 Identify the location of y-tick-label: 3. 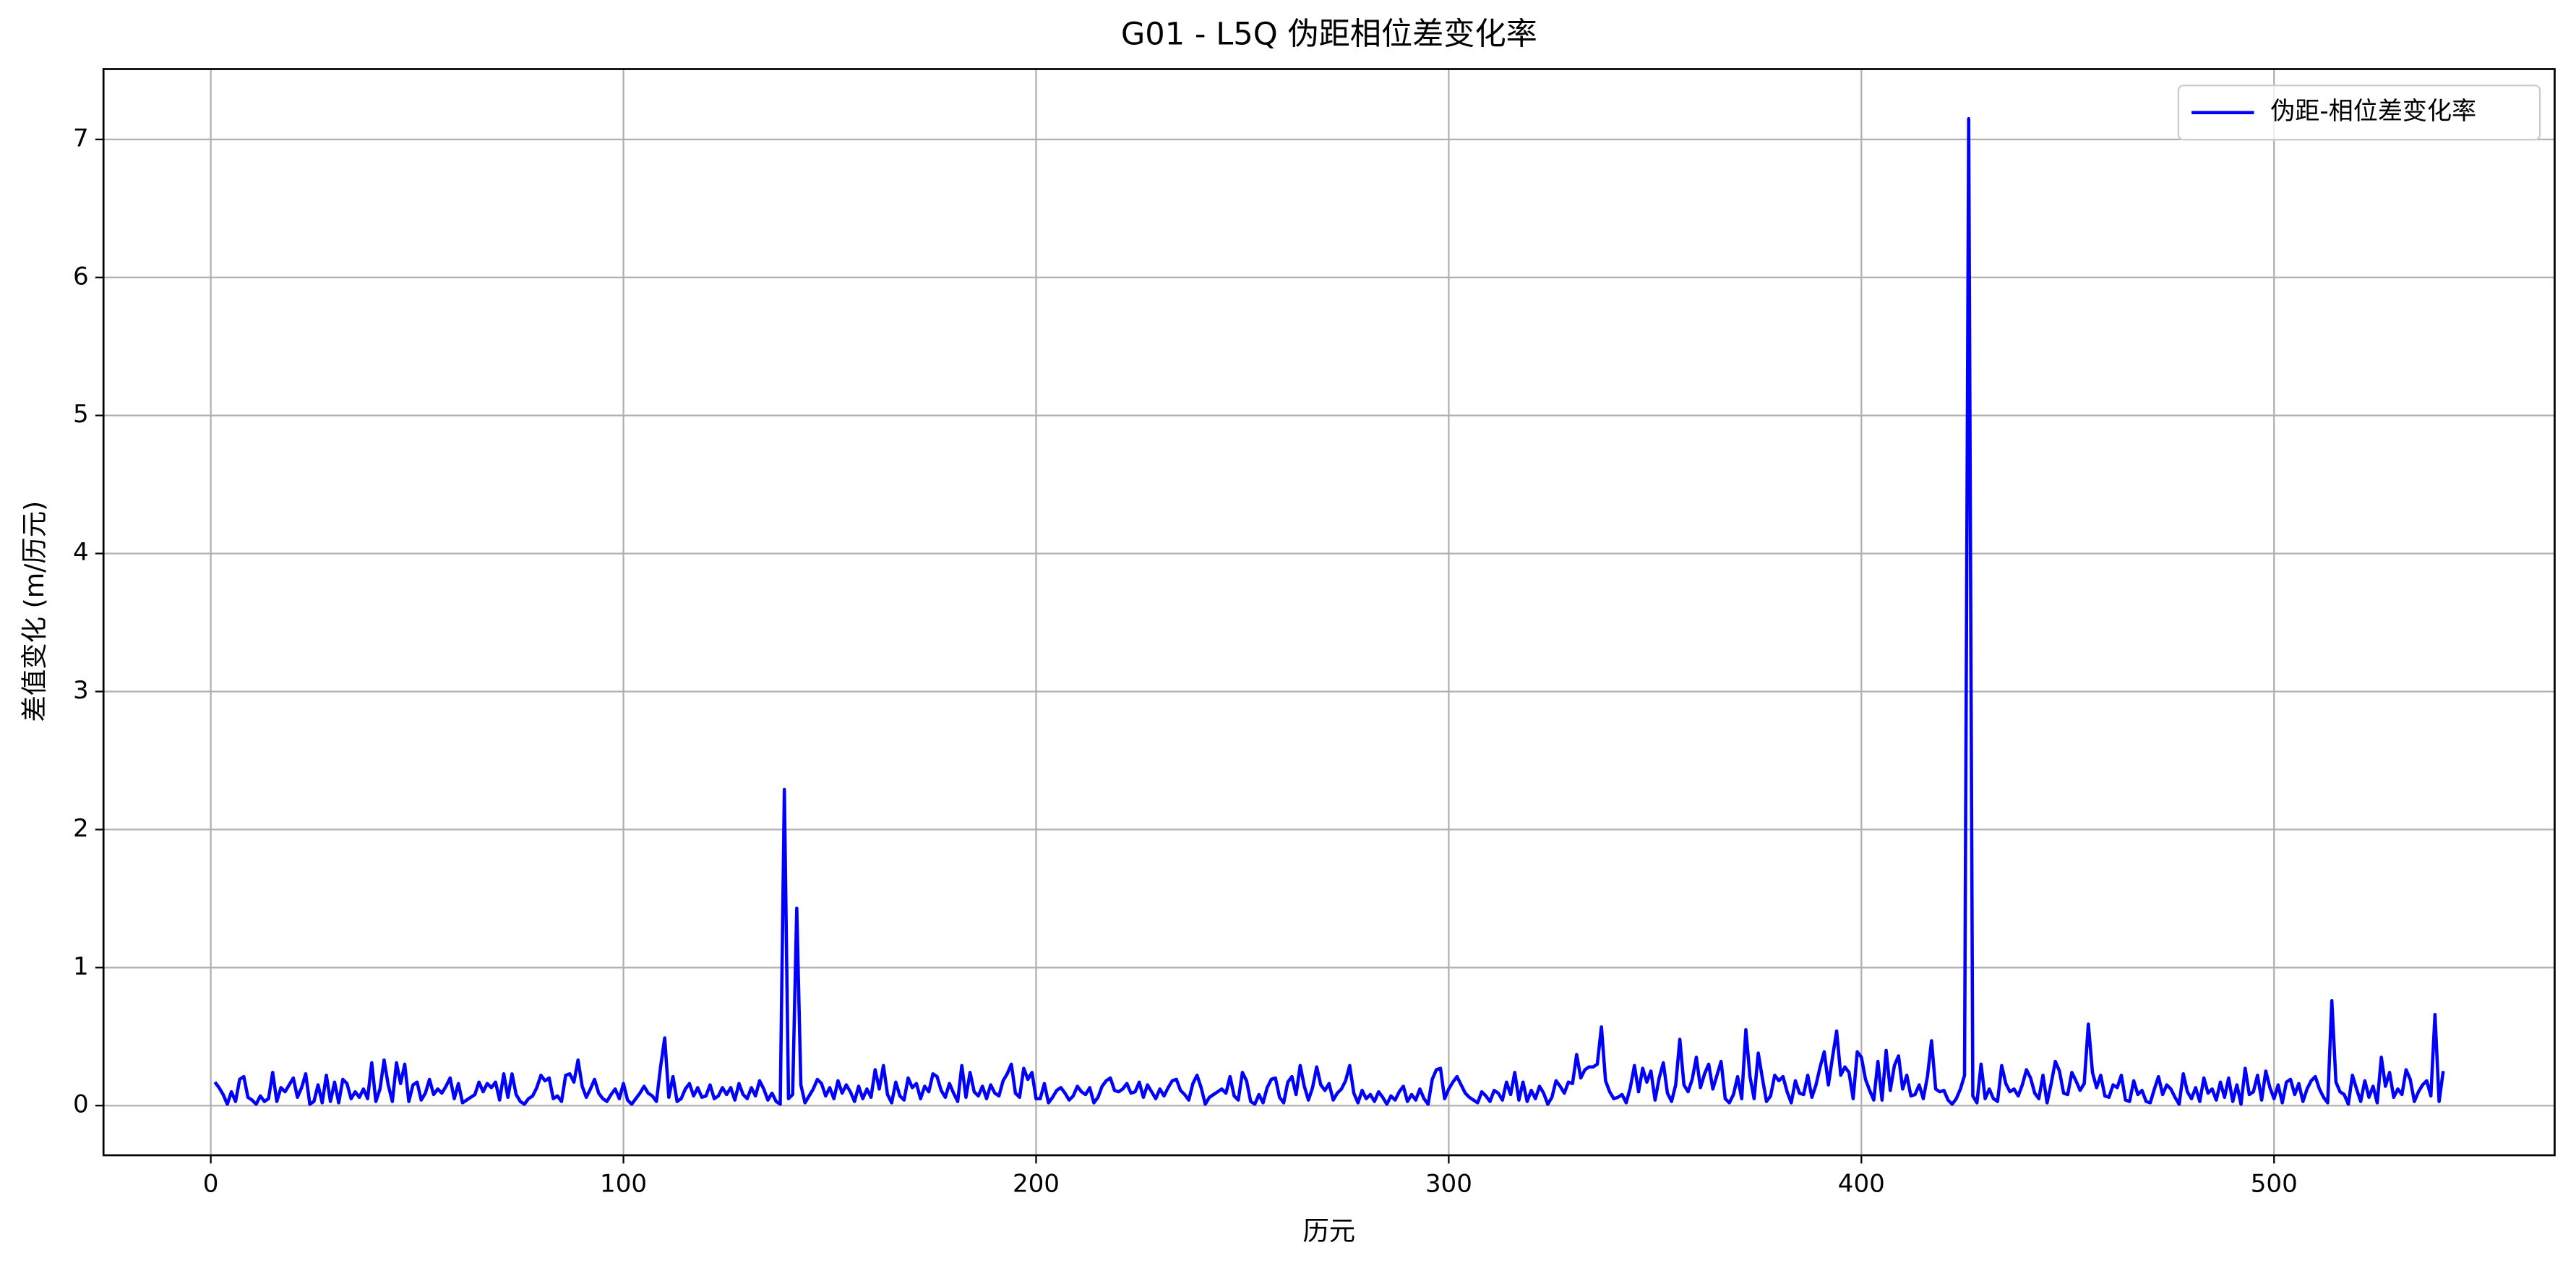
(81, 690).